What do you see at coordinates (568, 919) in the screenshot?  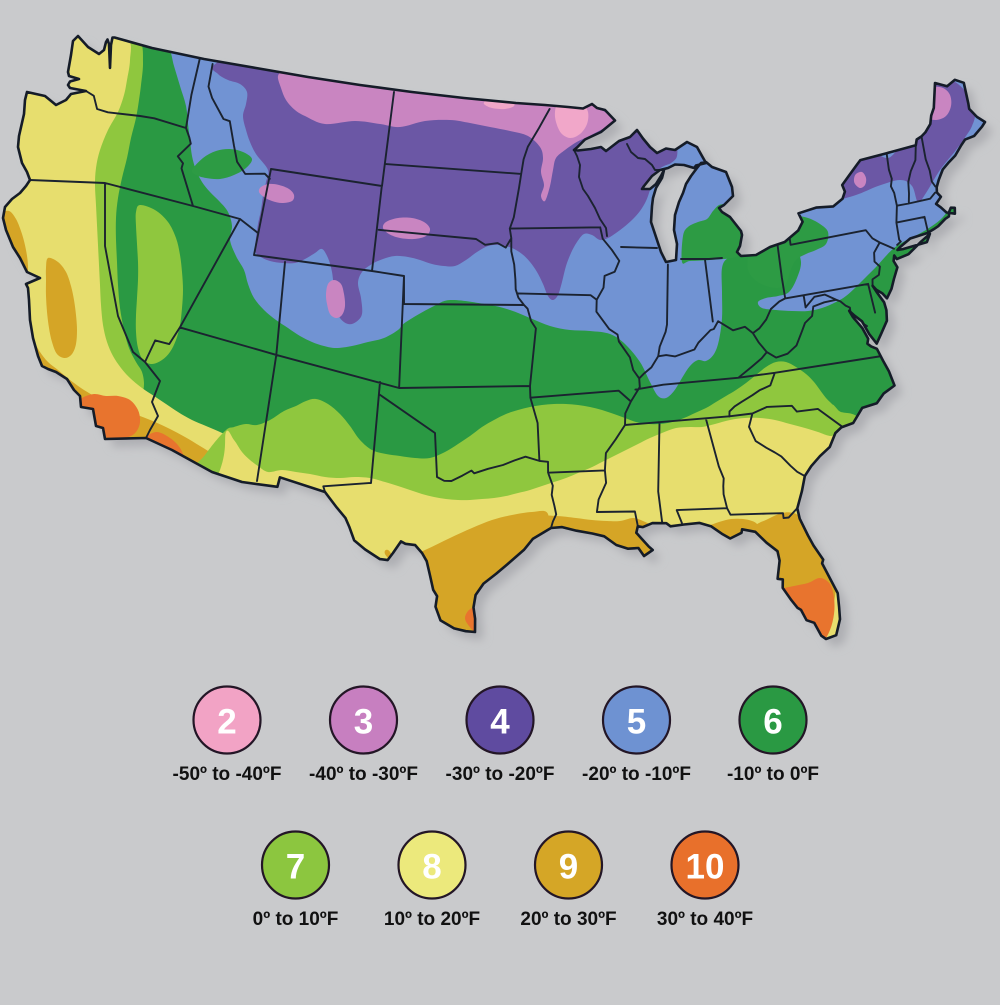 I see `svg-text: 20º to 30ºF` at bounding box center [568, 919].